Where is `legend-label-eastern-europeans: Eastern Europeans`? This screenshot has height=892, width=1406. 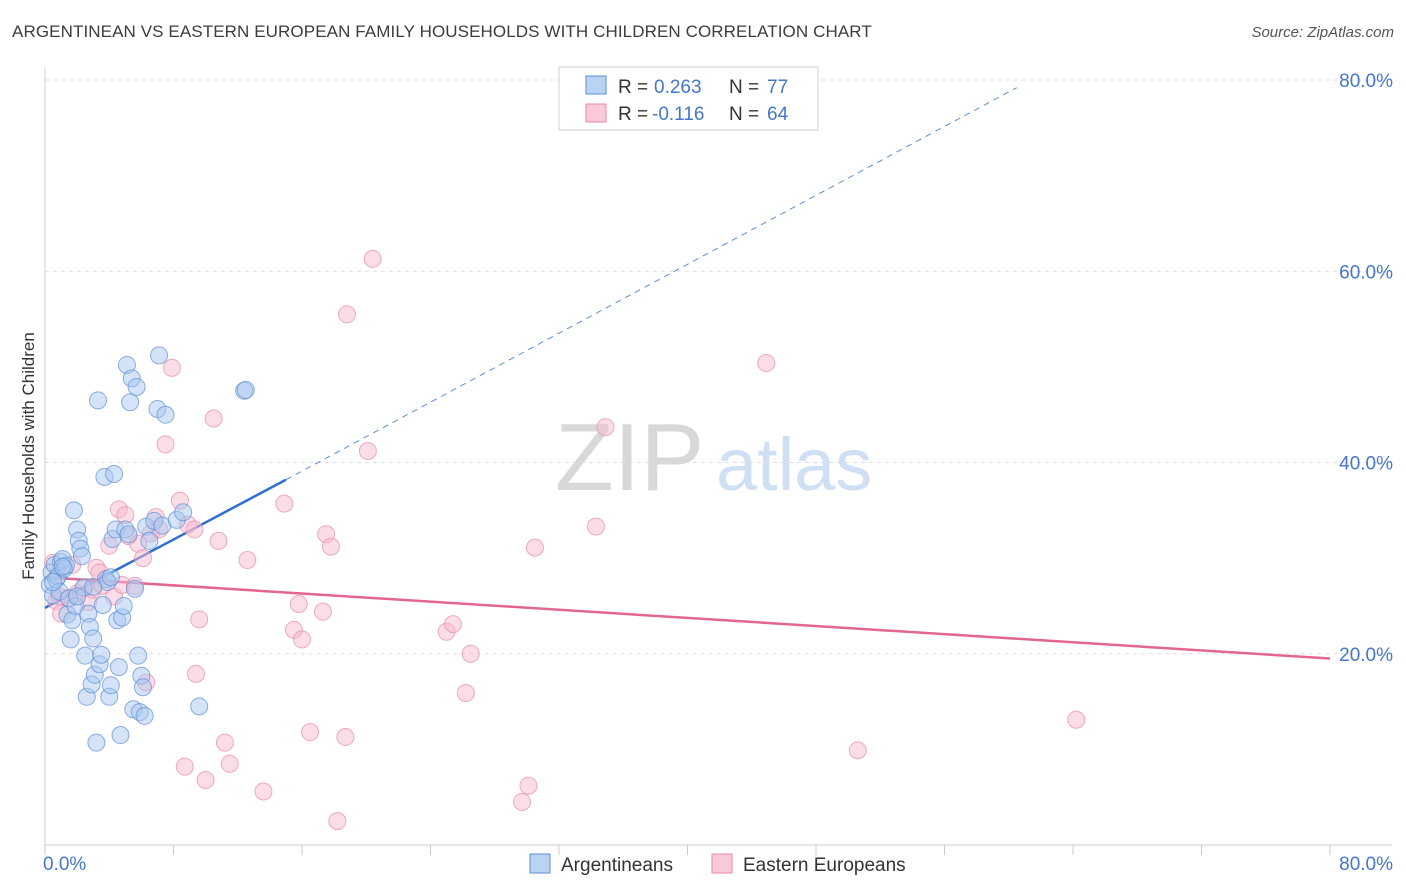
legend-label-eastern-europeans: Eastern Europeans is located at coordinates (824, 865).